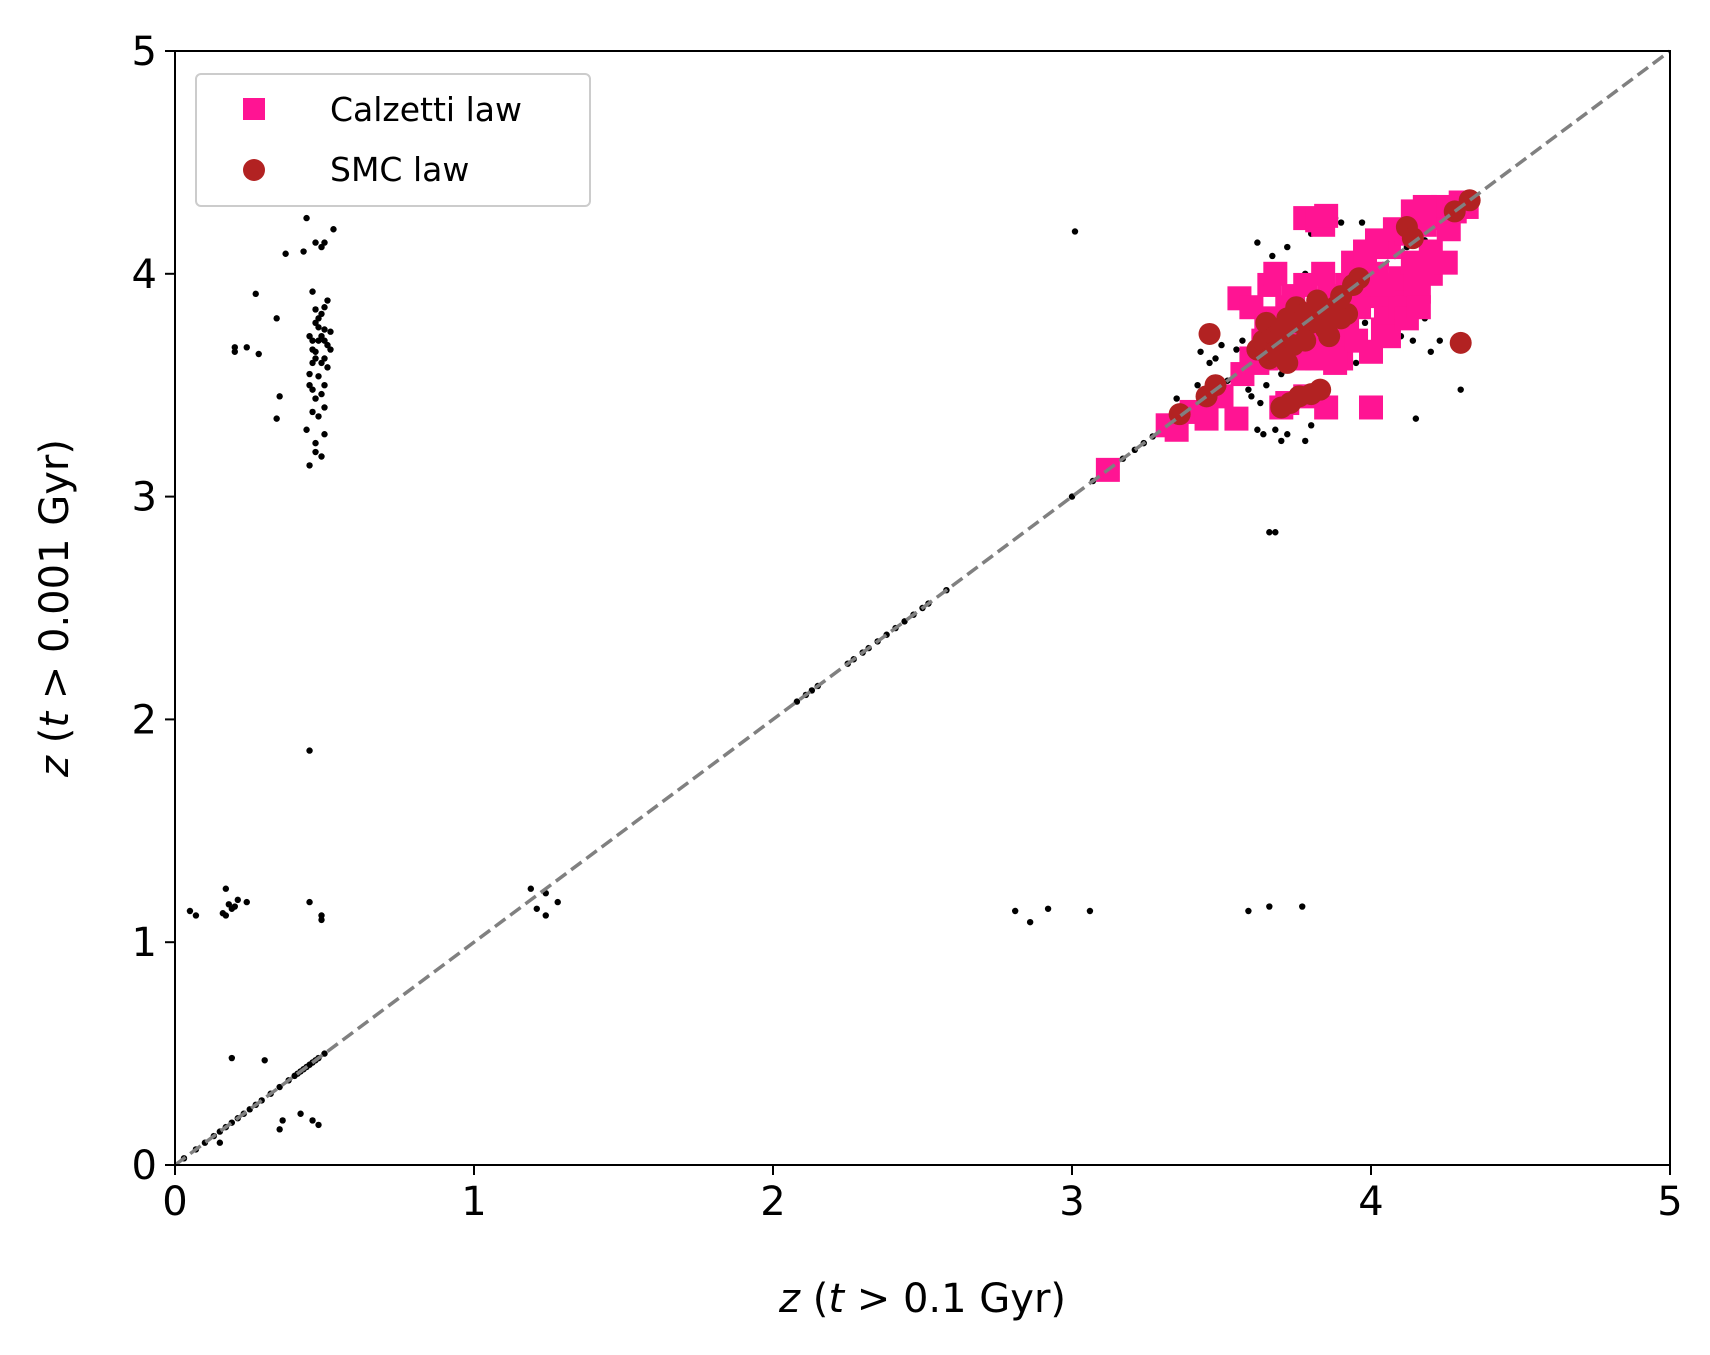 This screenshot has height=1355, width=1710. What do you see at coordinates (144, 1166) in the screenshot?
I see `y-tick-label: 0` at bounding box center [144, 1166].